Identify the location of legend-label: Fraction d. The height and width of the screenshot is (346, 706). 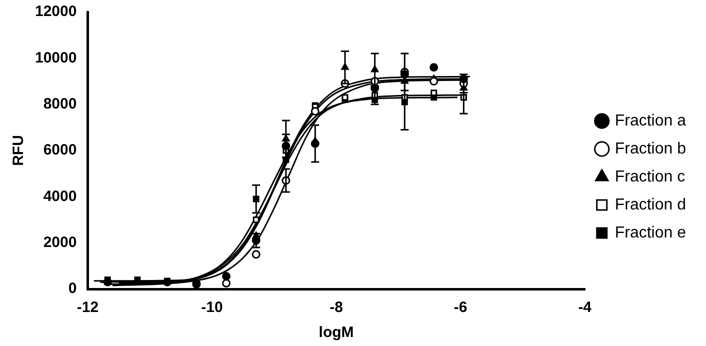
(650, 205).